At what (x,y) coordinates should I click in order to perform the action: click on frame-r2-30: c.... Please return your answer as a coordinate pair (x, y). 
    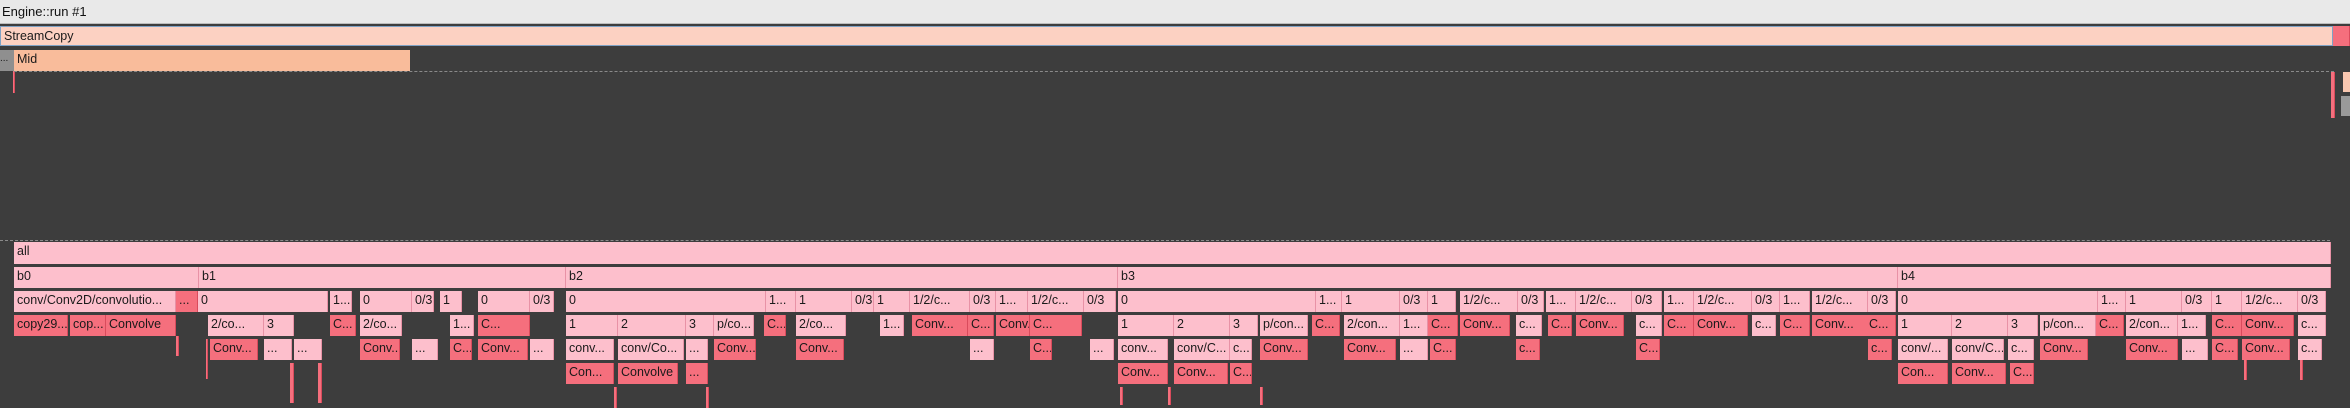
    Looking at the image, I should click on (1529, 325).